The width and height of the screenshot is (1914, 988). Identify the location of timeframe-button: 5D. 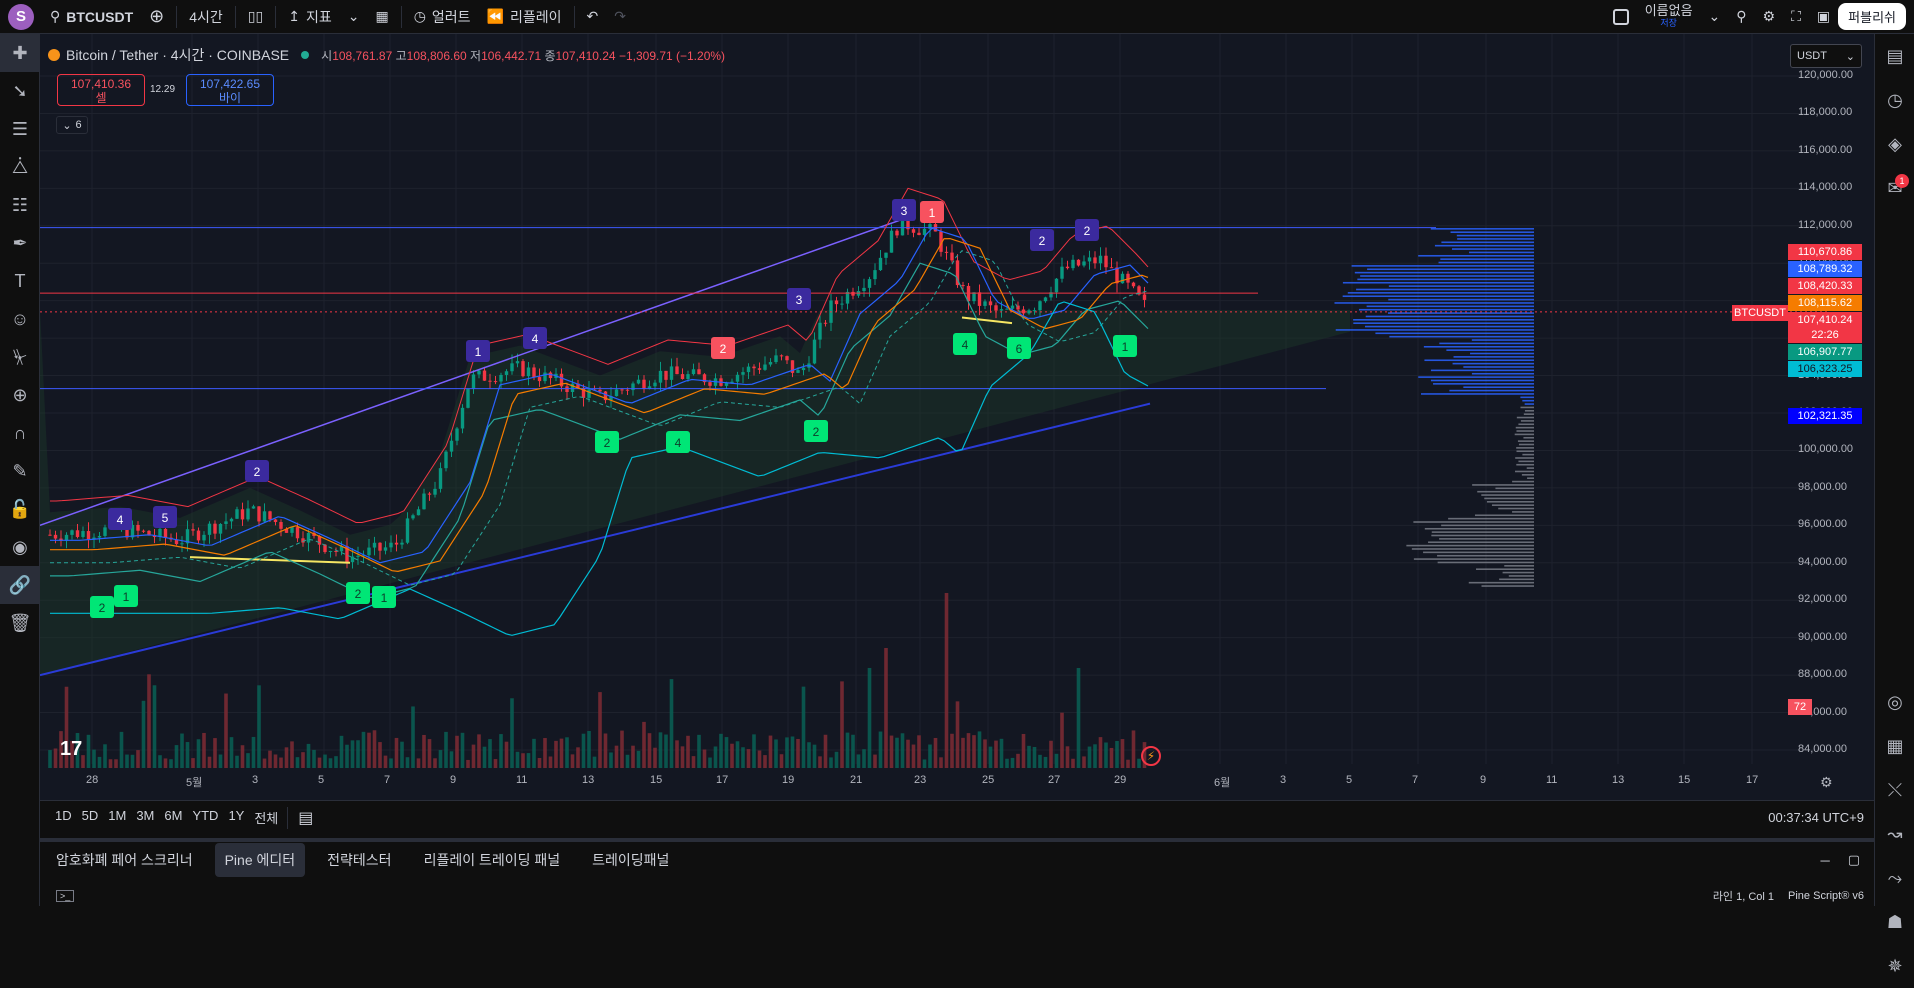
(90, 815).